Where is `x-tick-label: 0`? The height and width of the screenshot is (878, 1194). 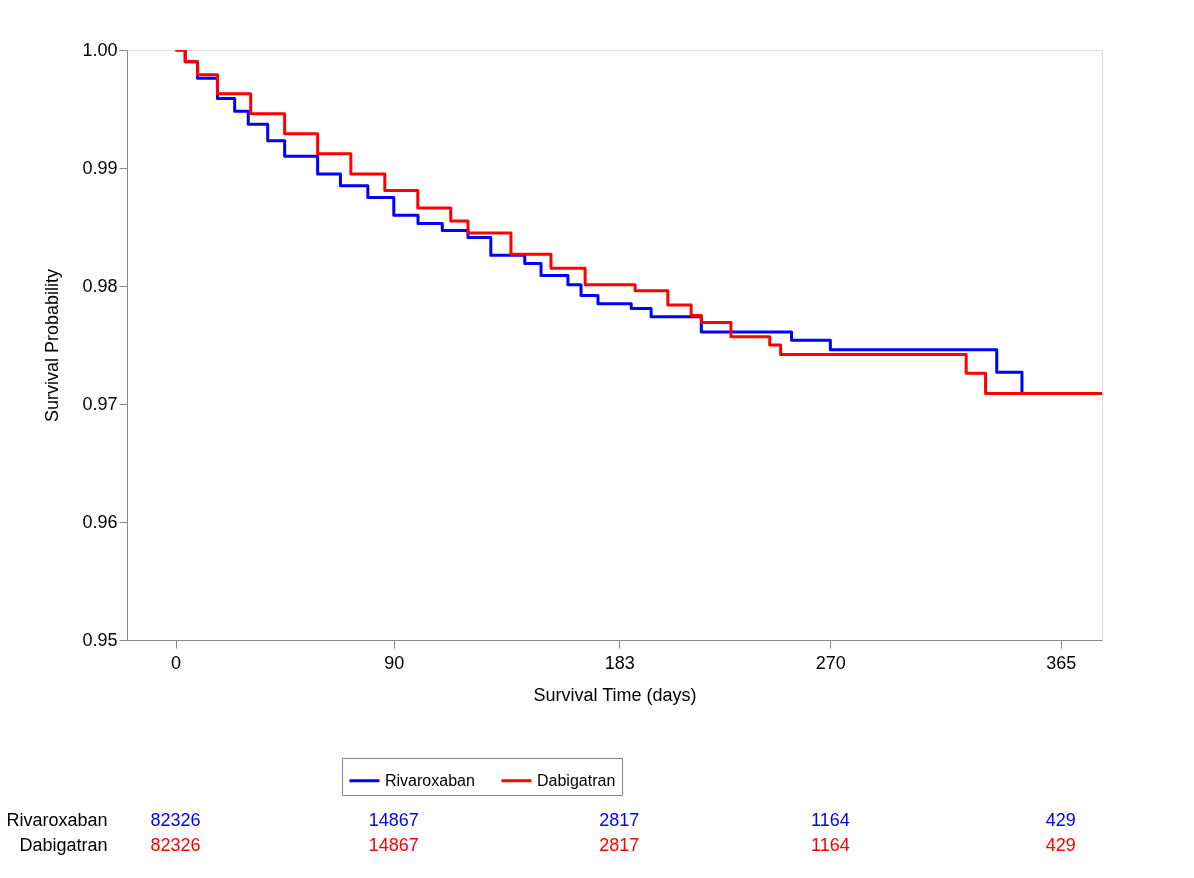 x-tick-label: 0 is located at coordinates (176, 662).